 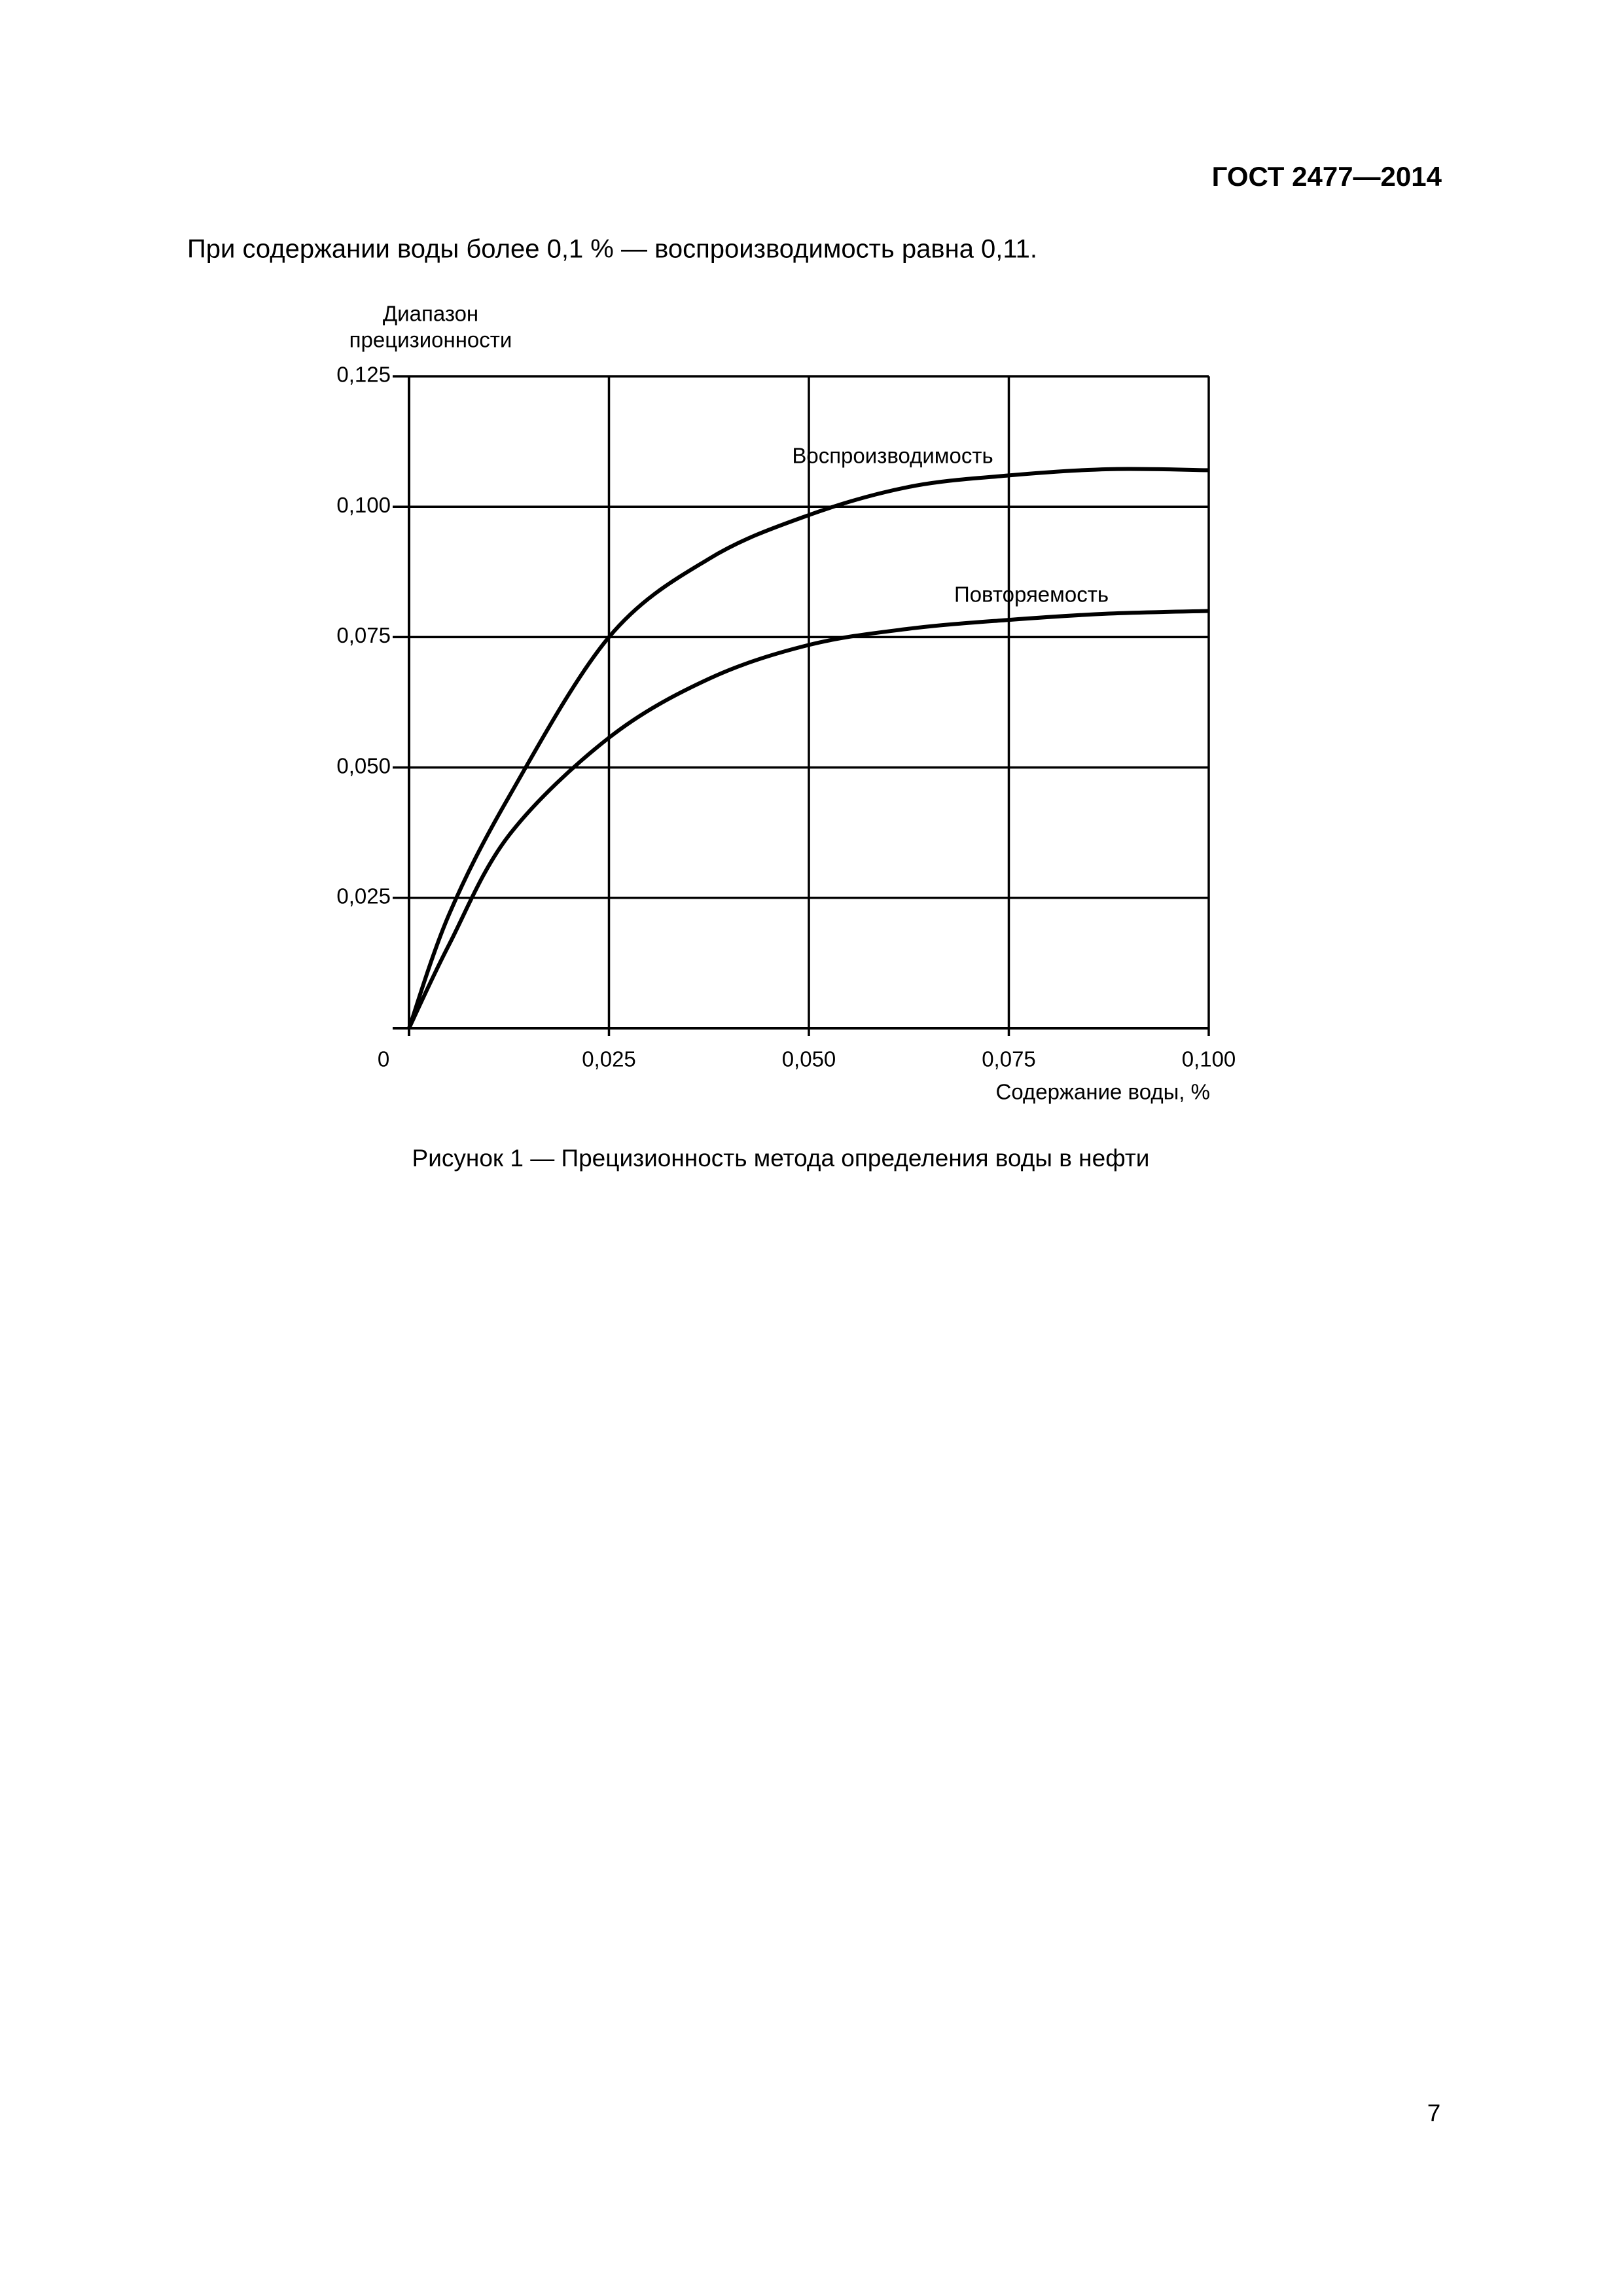 What do you see at coordinates (430, 340) in the screenshot?
I see `y-axis-label: прецизионности` at bounding box center [430, 340].